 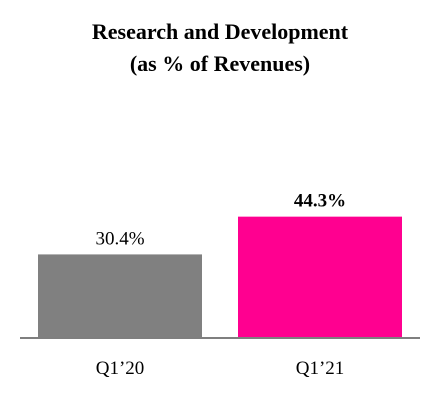 I want to click on x-tick-label-1: Q1’20, so click(x=120, y=368).